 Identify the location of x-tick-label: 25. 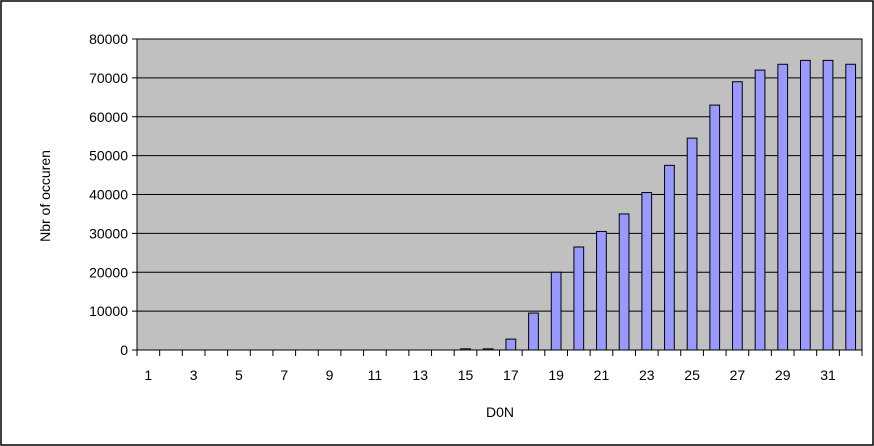
(692, 375).